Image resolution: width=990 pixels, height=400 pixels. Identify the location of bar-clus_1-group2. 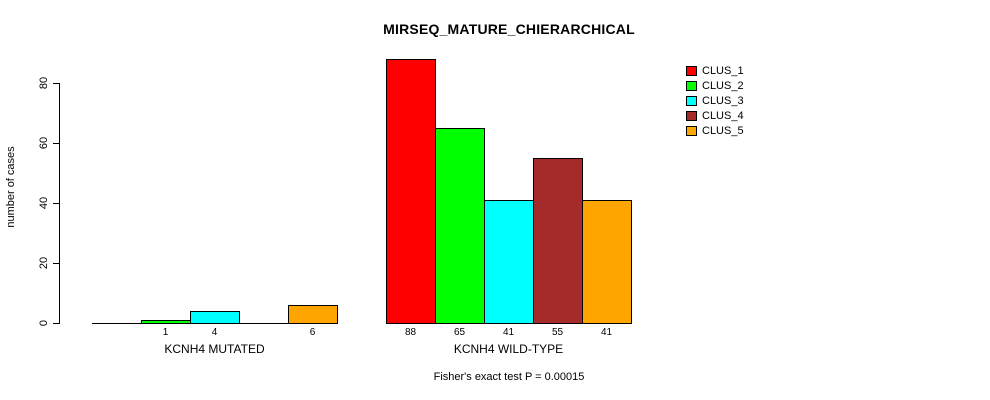
(411, 191).